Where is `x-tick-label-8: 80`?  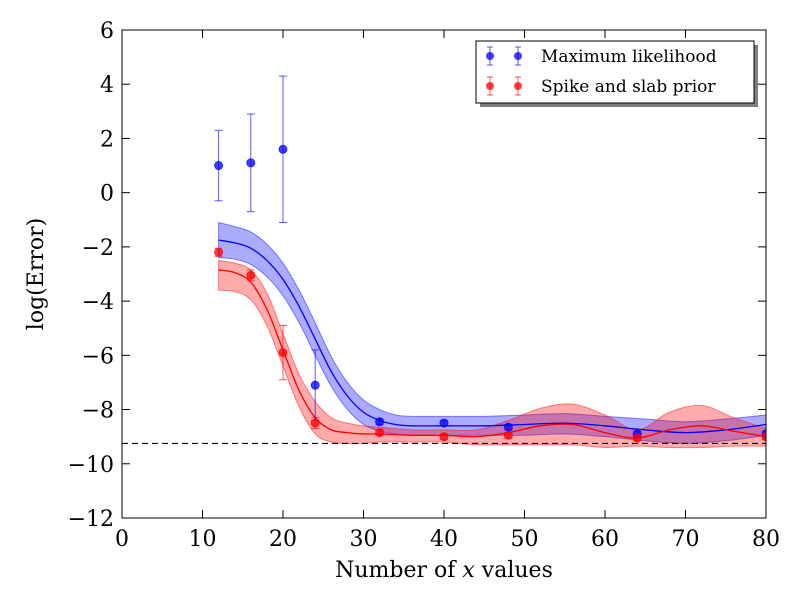
x-tick-label-8: 80 is located at coordinates (766, 539).